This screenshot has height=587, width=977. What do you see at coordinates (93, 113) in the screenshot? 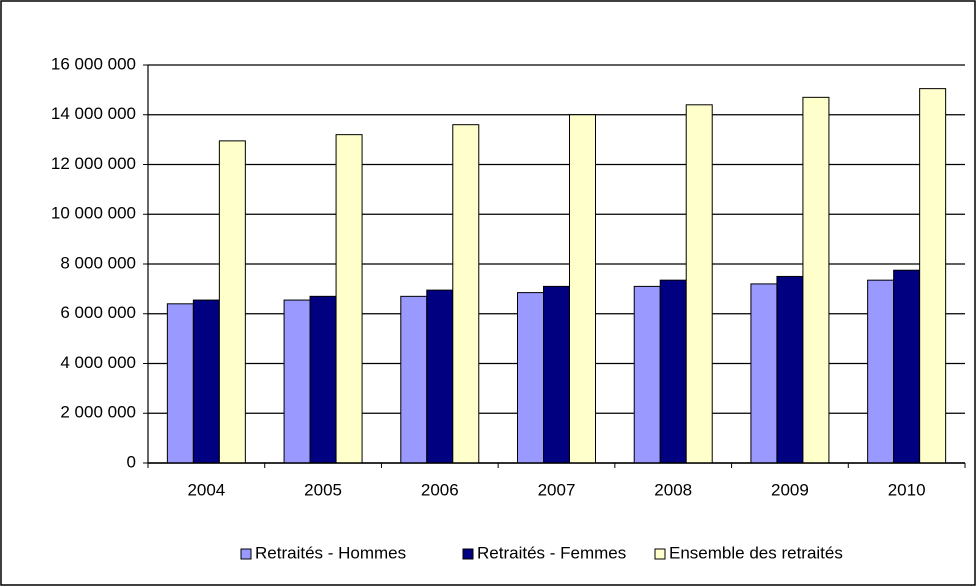
I see `y-tick-label: 14 000 000` at bounding box center [93, 113].